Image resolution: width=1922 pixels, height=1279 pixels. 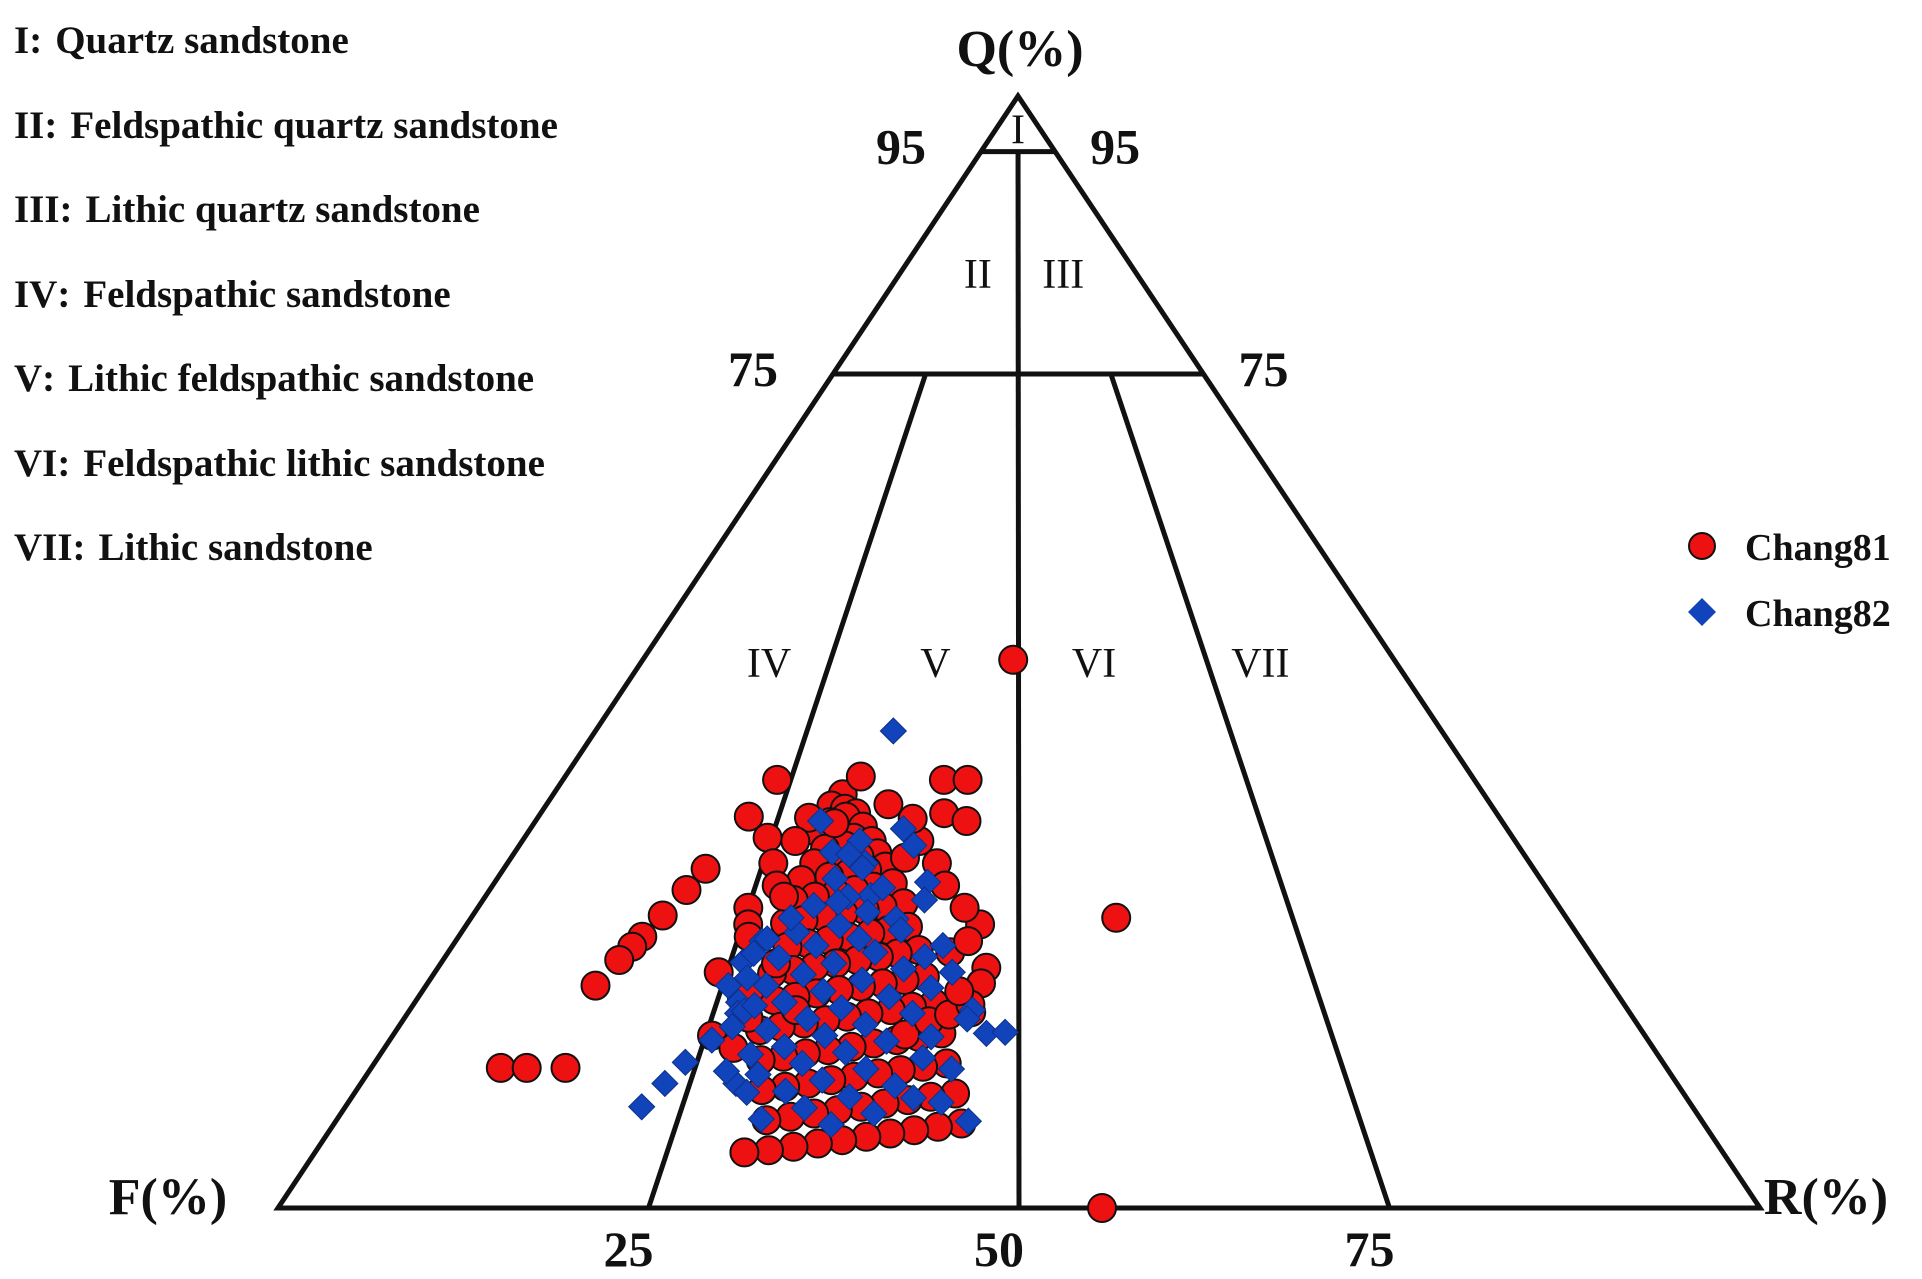 I want to click on legend-entry-I: I: Quartz sandstone, so click(x=181, y=40).